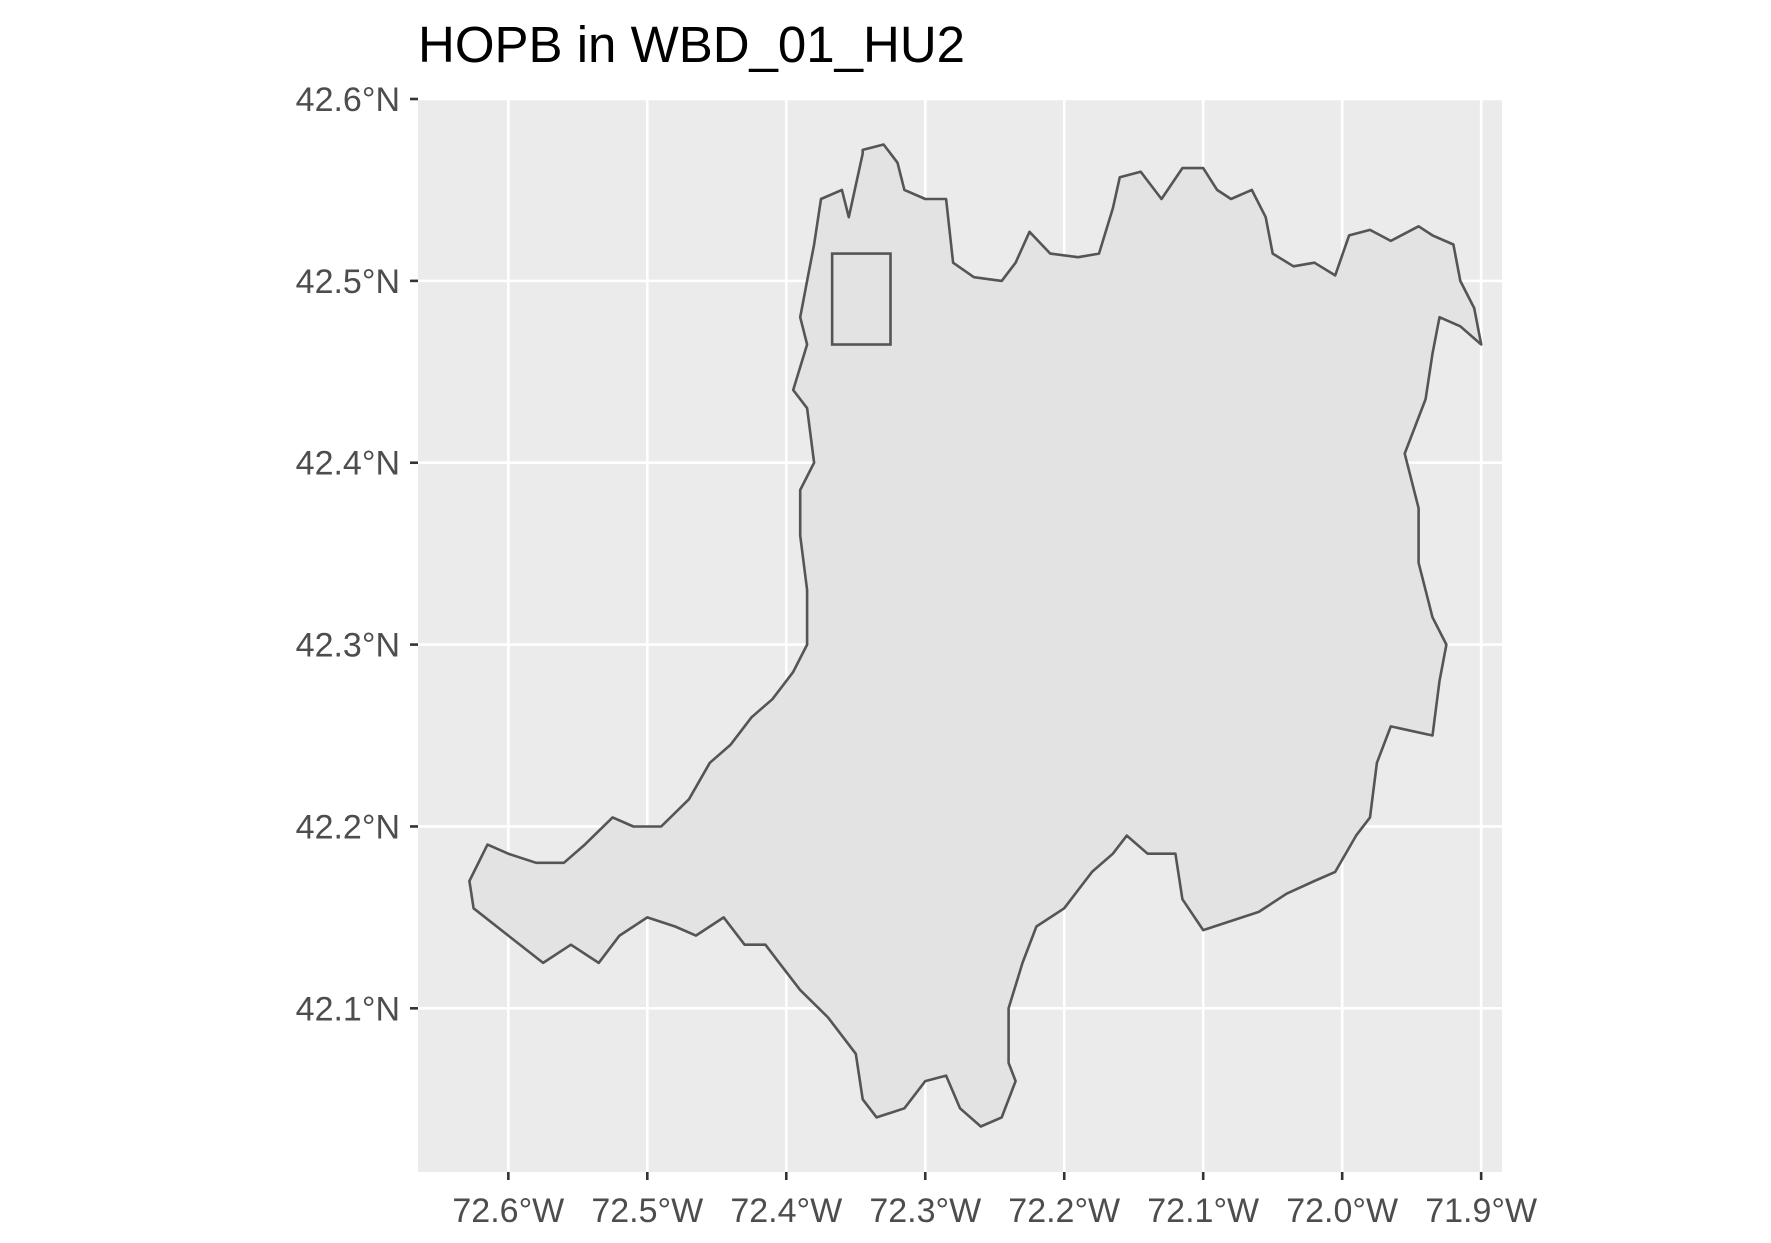 This screenshot has height=1243, width=1771. What do you see at coordinates (925, 1211) in the screenshot?
I see `x-tick-label: 72.3°W` at bounding box center [925, 1211].